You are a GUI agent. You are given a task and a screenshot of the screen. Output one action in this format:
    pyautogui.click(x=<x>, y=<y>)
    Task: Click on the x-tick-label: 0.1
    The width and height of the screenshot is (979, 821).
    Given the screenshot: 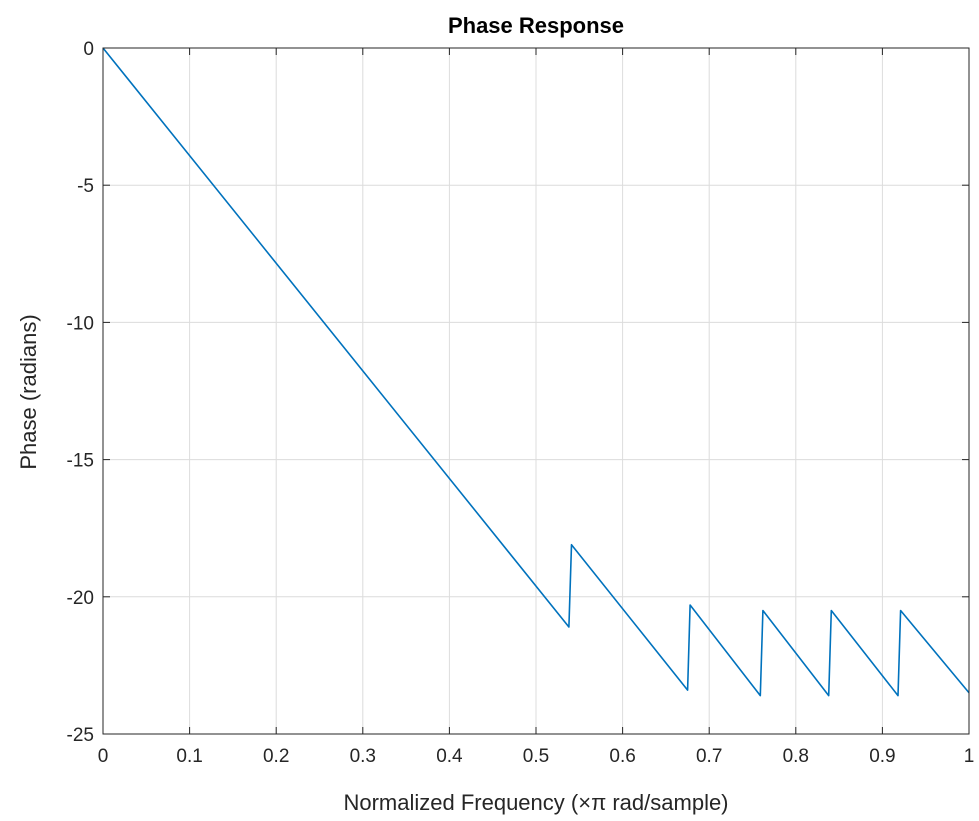 What is the action you would take?
    pyautogui.click(x=189, y=756)
    